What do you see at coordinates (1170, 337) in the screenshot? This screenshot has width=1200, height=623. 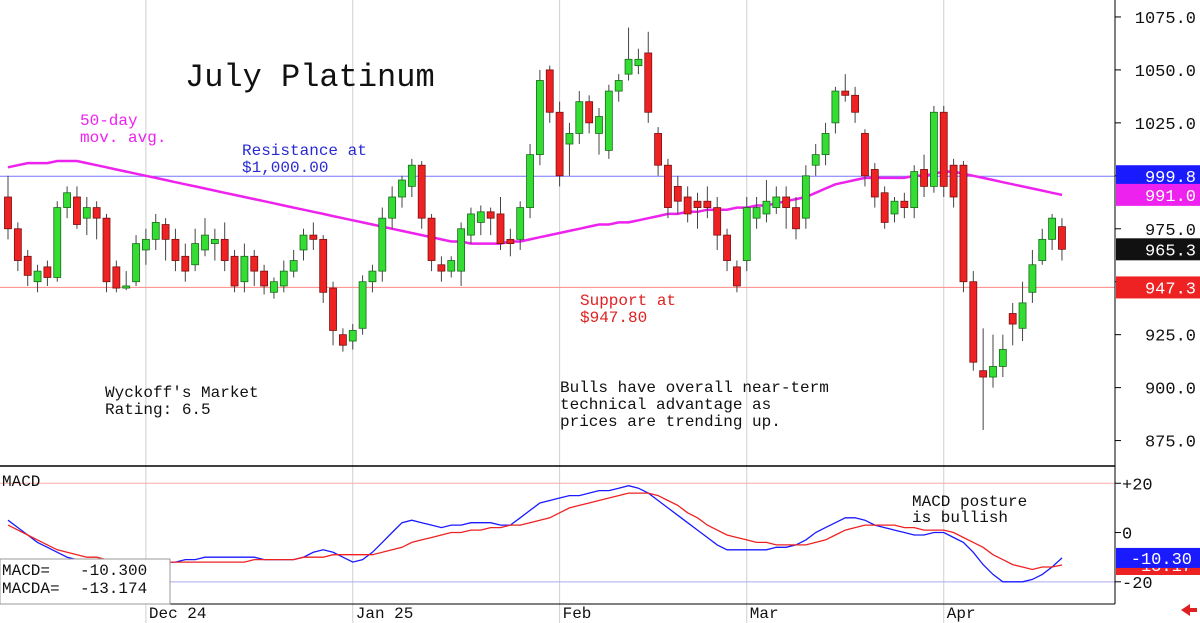 I see `y-tick-label: 925.0` at bounding box center [1170, 337].